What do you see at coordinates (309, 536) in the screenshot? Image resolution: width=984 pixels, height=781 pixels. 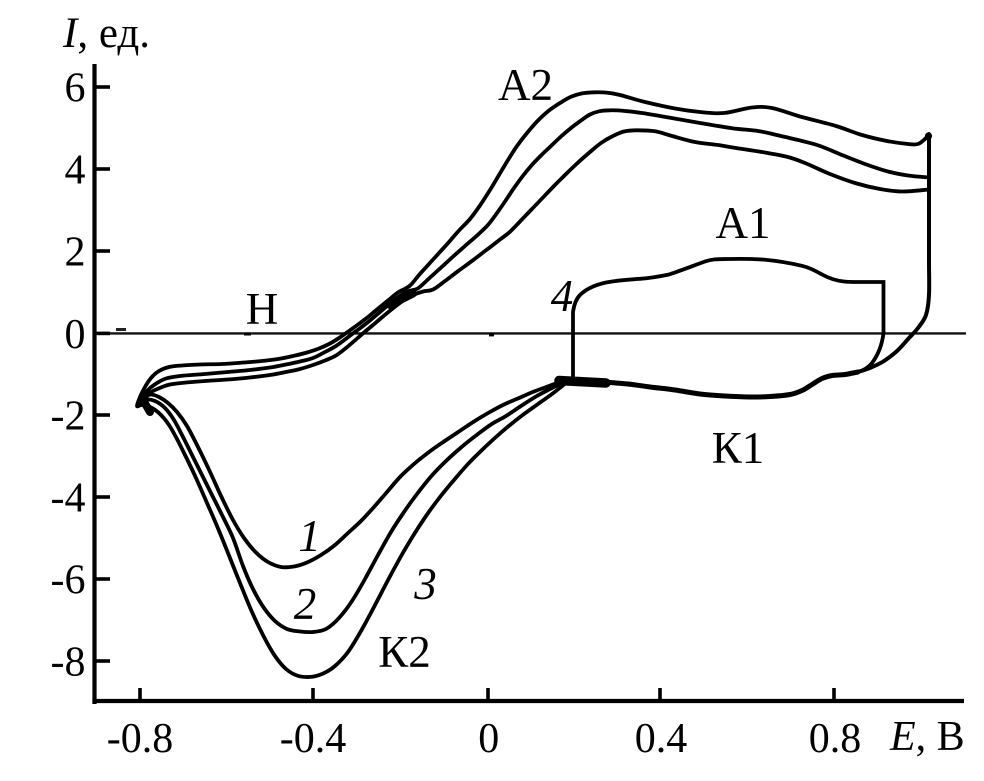 I see `svg-text: 1` at bounding box center [309, 536].